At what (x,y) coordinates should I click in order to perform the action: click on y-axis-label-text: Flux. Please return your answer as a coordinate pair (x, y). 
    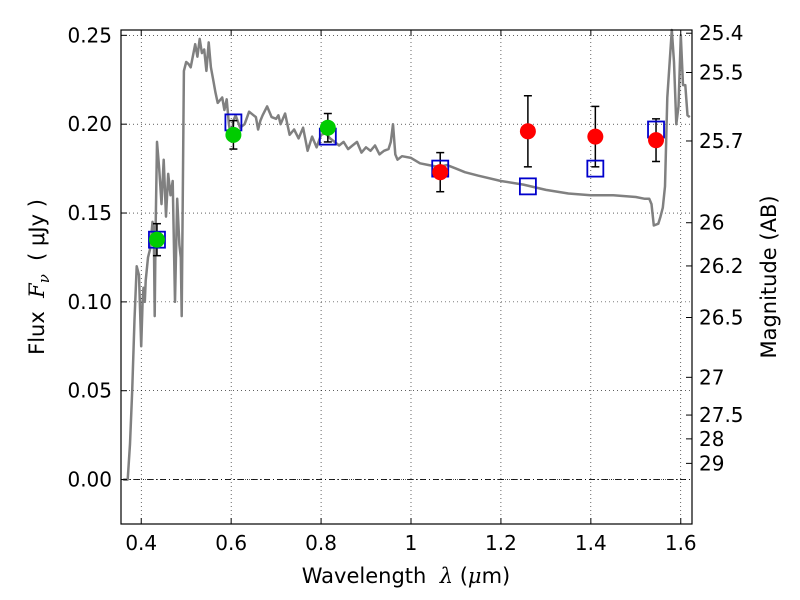
    Looking at the image, I should click on (37, 333).